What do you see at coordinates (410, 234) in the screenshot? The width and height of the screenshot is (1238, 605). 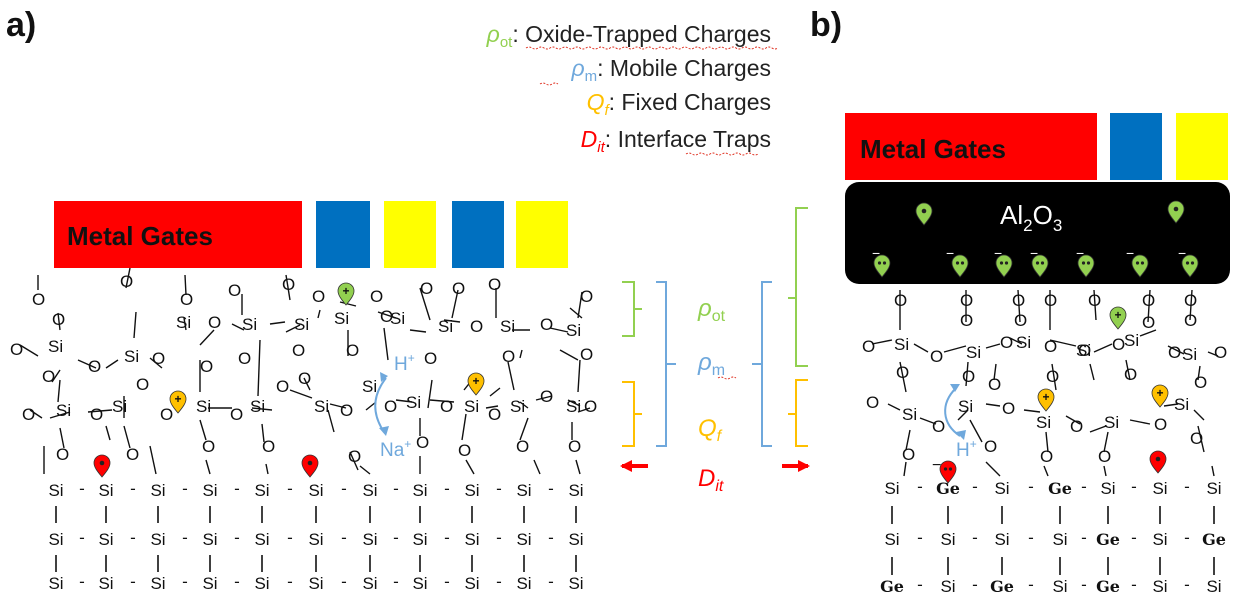 I see `yellow-gate-a1` at bounding box center [410, 234].